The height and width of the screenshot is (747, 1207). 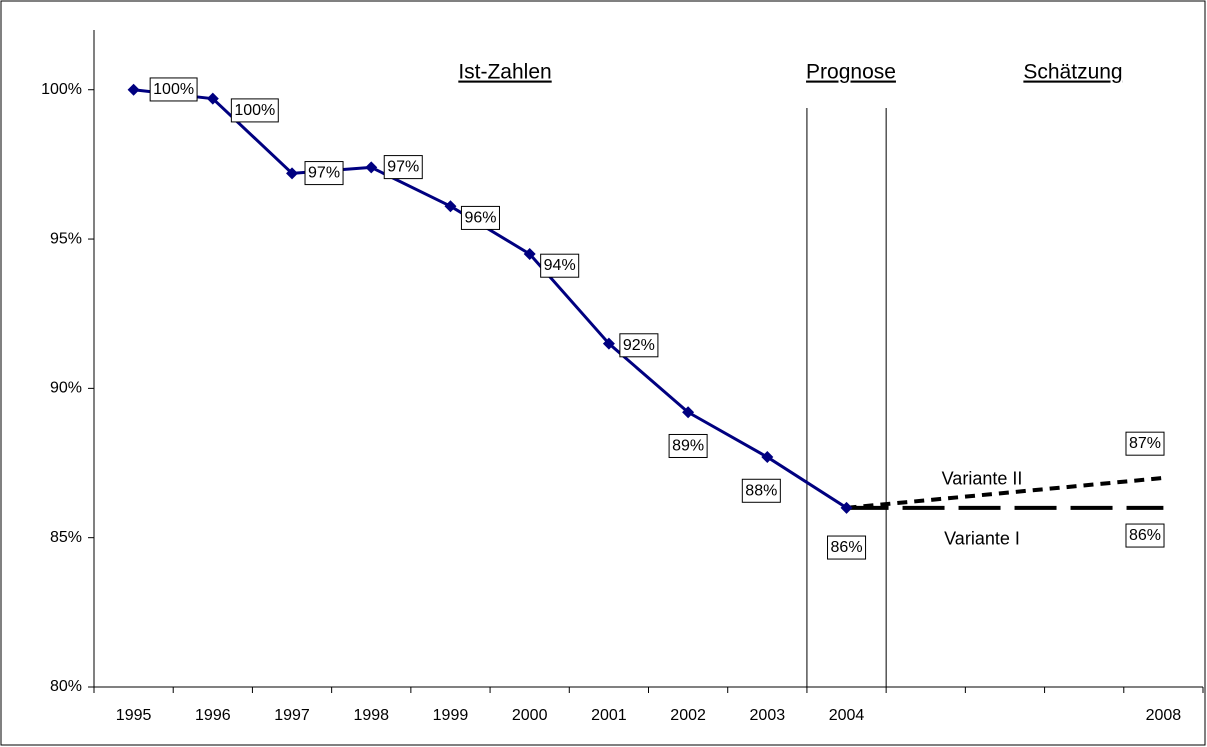 I want to click on x-tick-label: 2003, so click(x=768, y=715).